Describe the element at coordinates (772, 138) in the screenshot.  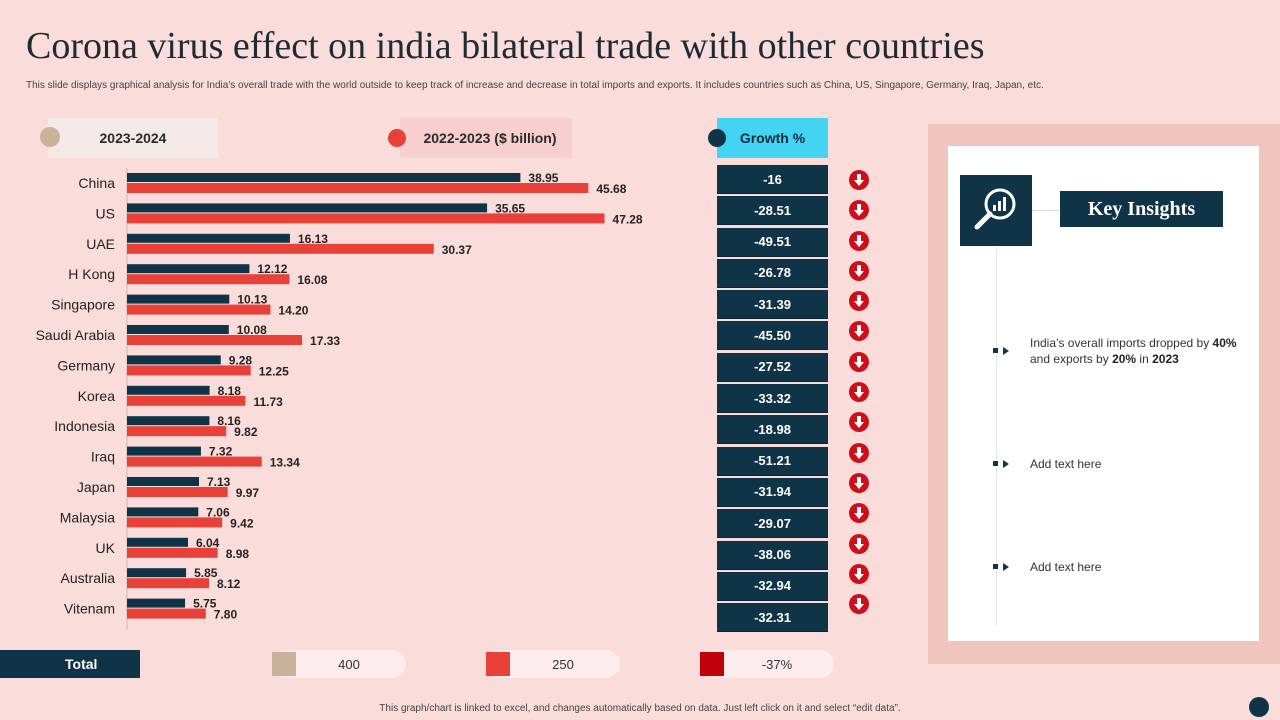
I see `legend-growth: Growth %` at that location.